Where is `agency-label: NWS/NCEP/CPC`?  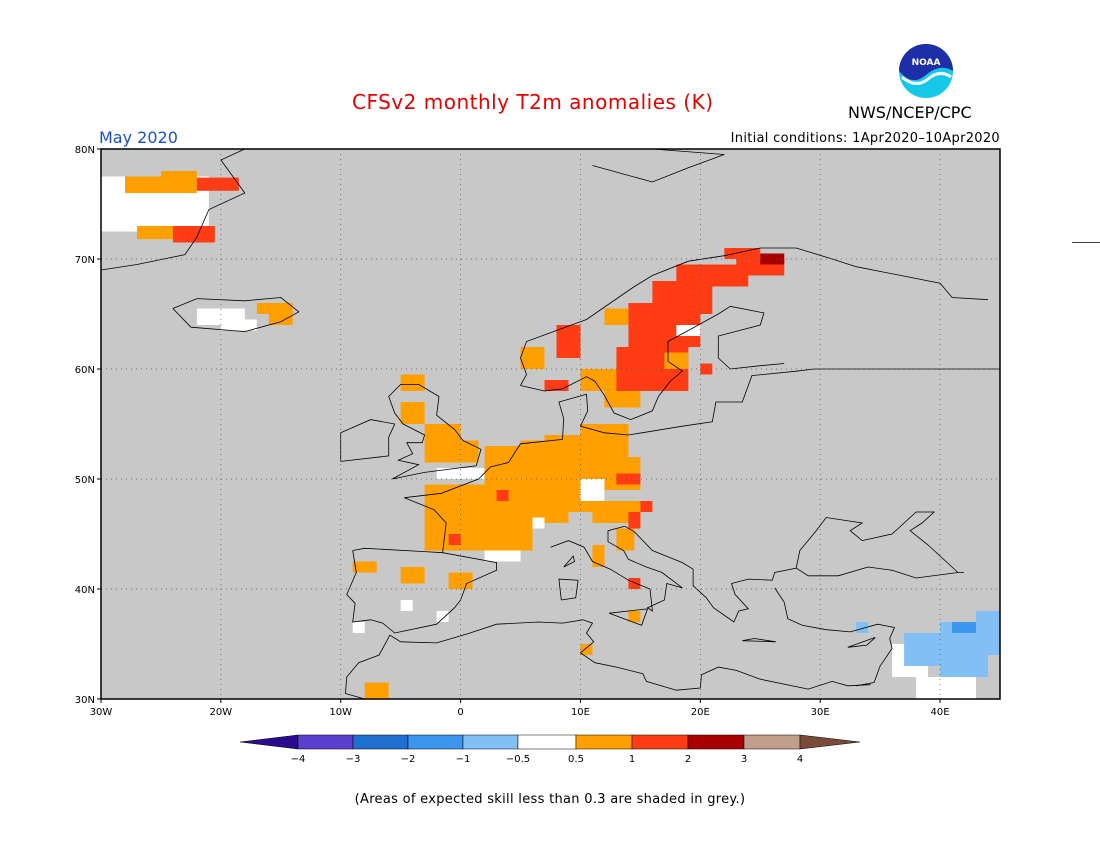 agency-label: NWS/NCEP/CPC is located at coordinates (910, 112).